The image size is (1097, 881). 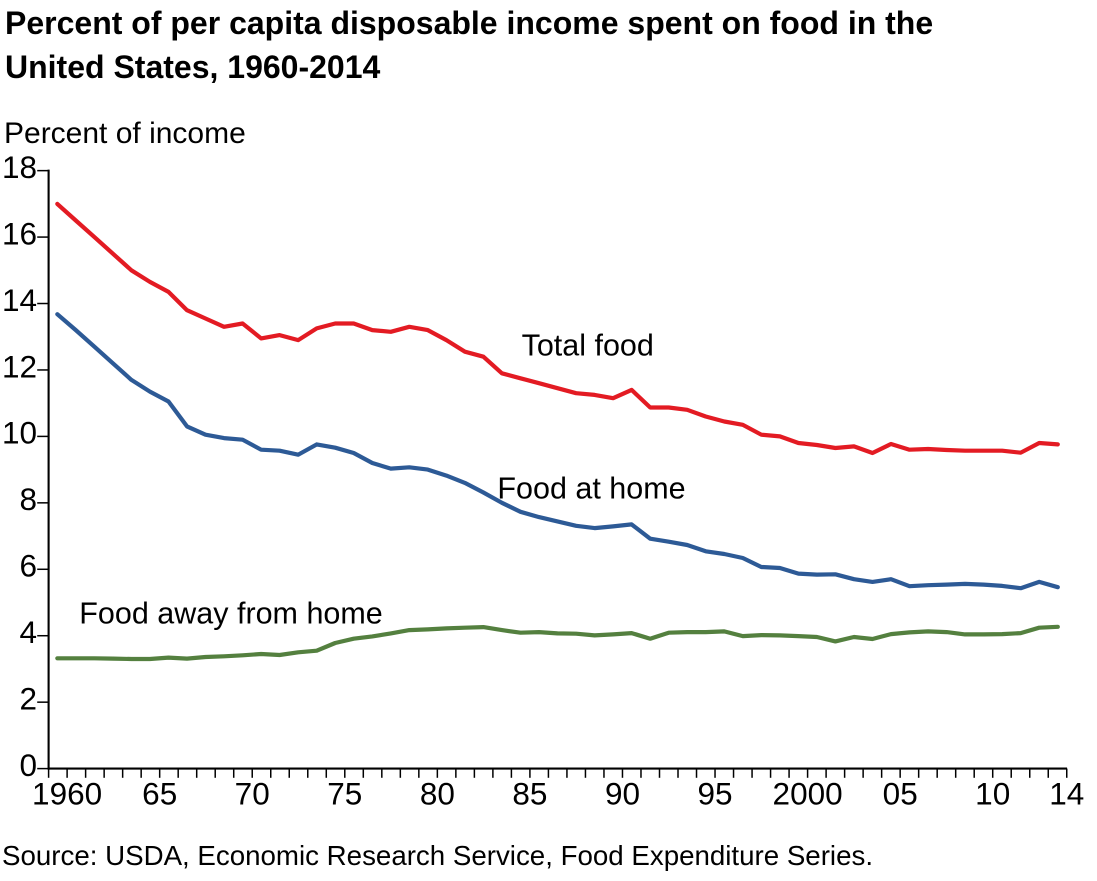 I want to click on svg-text: Total food, so click(x=588, y=346).